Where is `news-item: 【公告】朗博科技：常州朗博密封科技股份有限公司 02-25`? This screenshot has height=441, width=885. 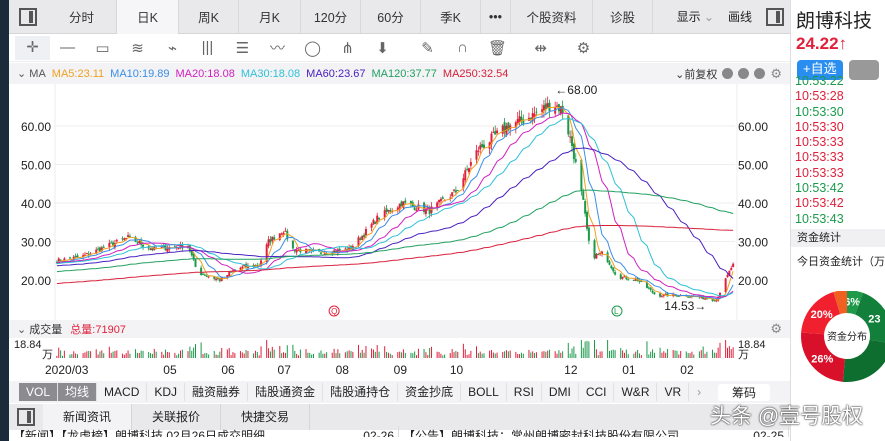 news-item: 【公告】朗博科技：常州朗博密封科技股份有限公司 02-25 is located at coordinates (594, 431).